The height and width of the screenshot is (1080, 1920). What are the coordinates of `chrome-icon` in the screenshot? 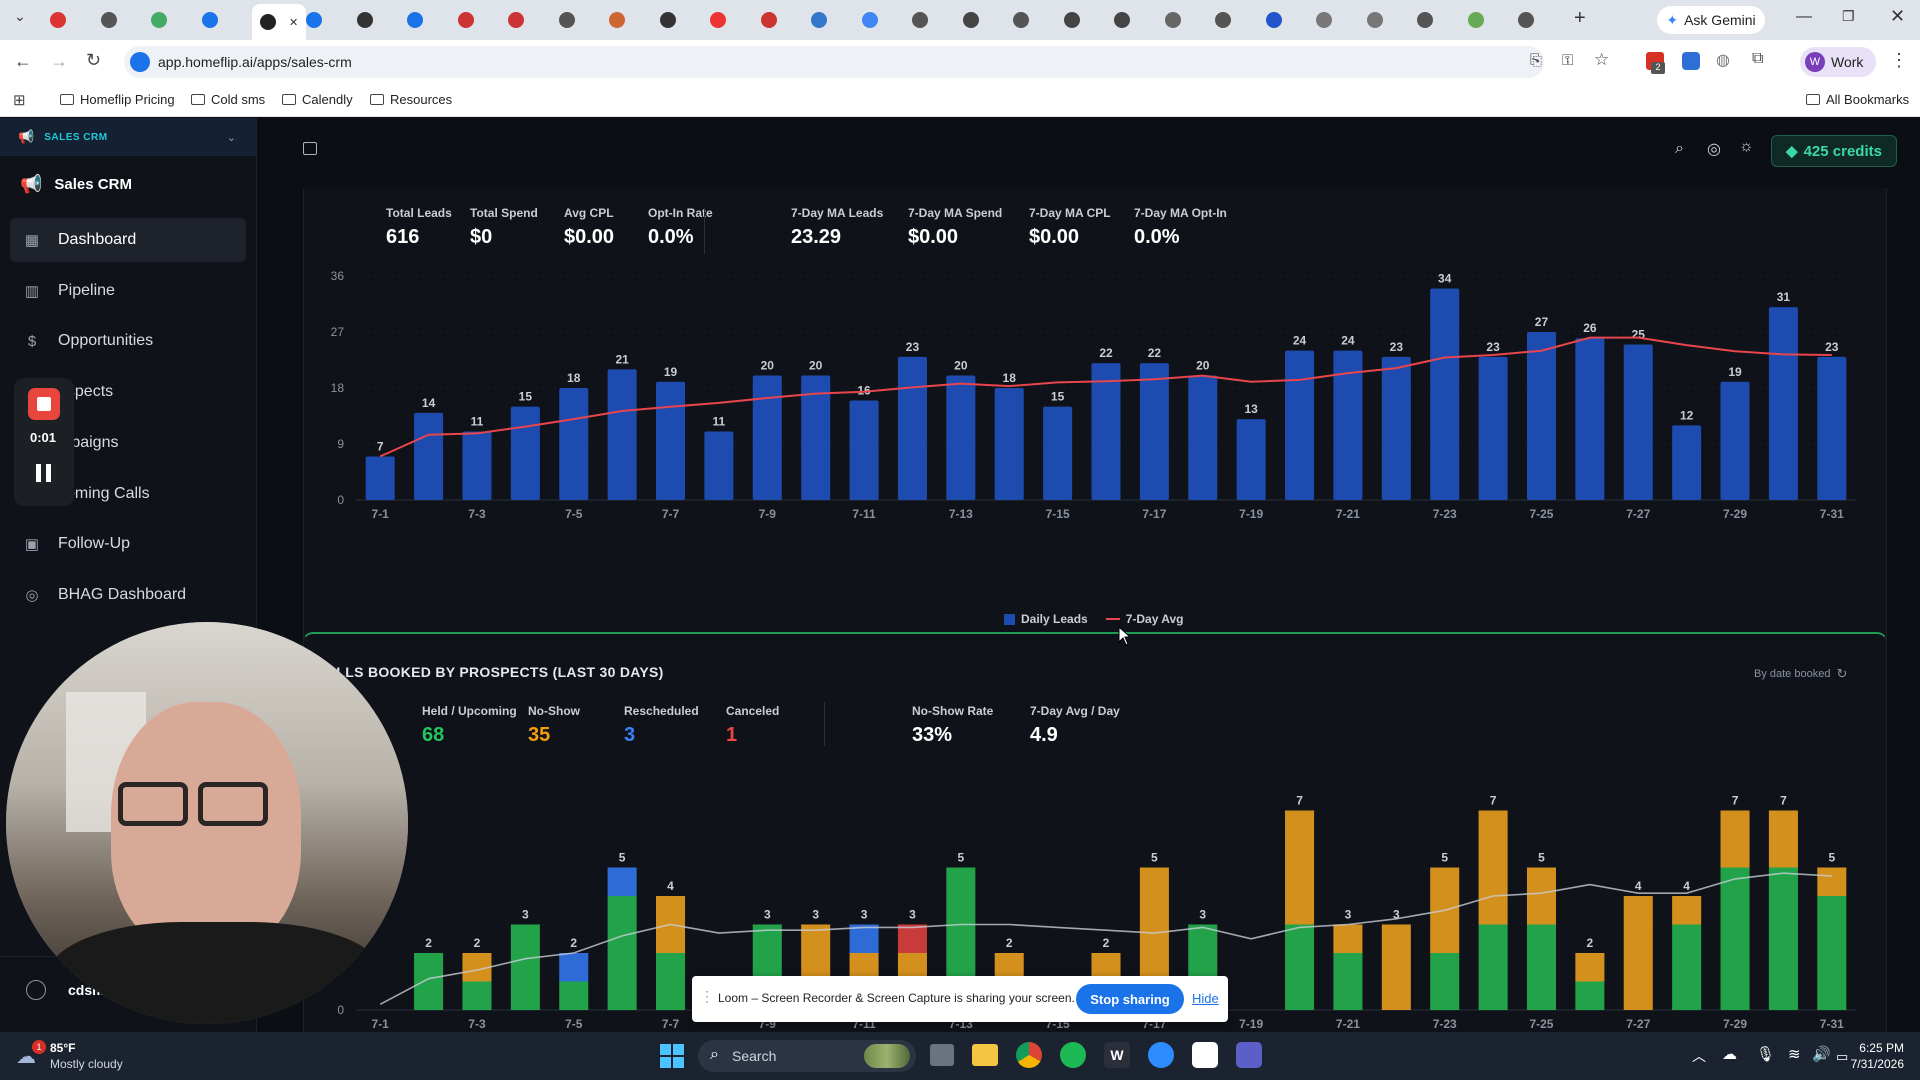 It's located at (1029, 1055).